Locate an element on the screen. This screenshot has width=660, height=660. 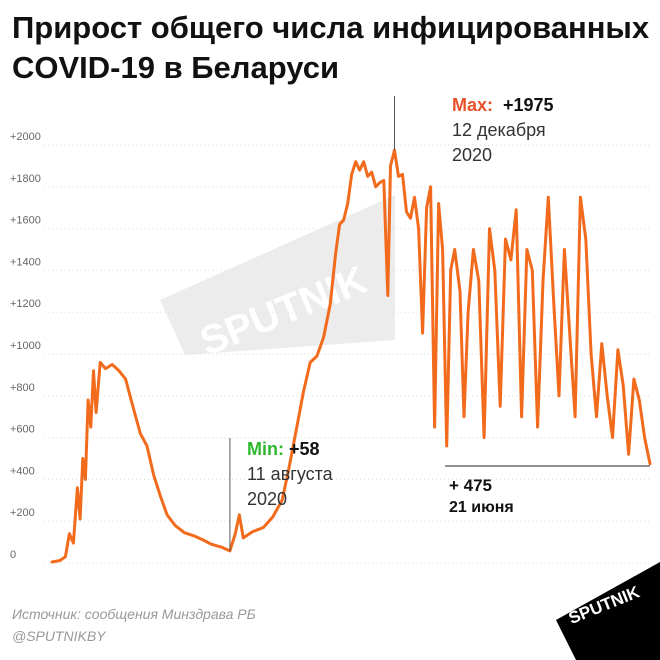
last-value: + 475 is located at coordinates (470, 485).